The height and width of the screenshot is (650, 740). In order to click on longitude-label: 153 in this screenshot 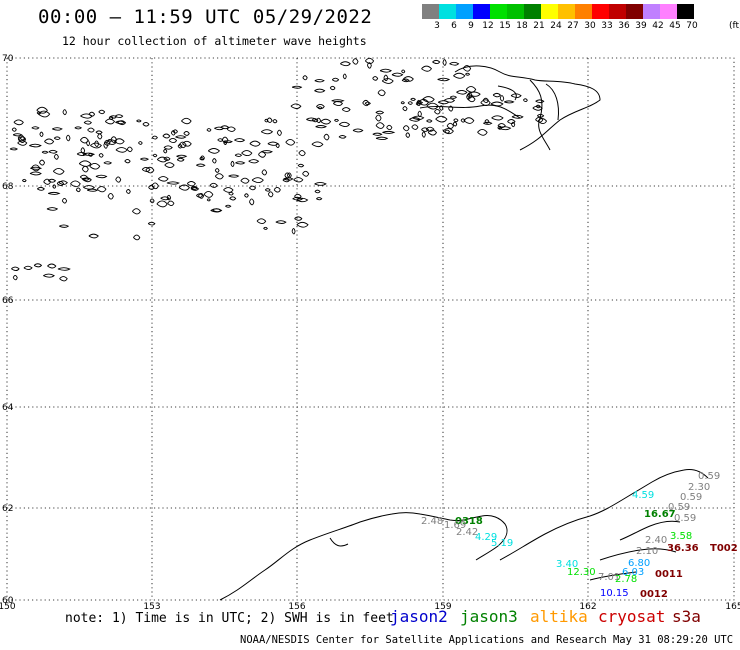, I will do `click(151, 607)`.